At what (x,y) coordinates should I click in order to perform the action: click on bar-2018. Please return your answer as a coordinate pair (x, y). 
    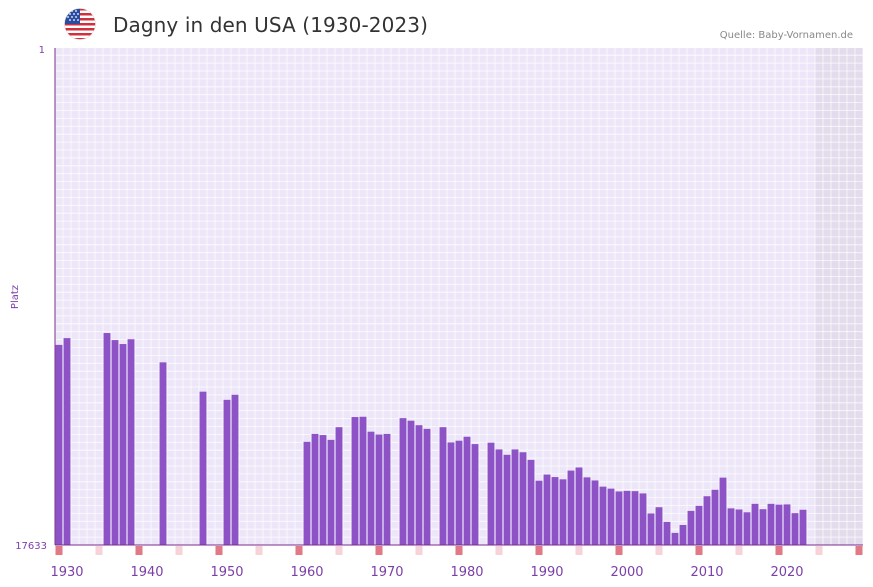
    Looking at the image, I should click on (771, 524).